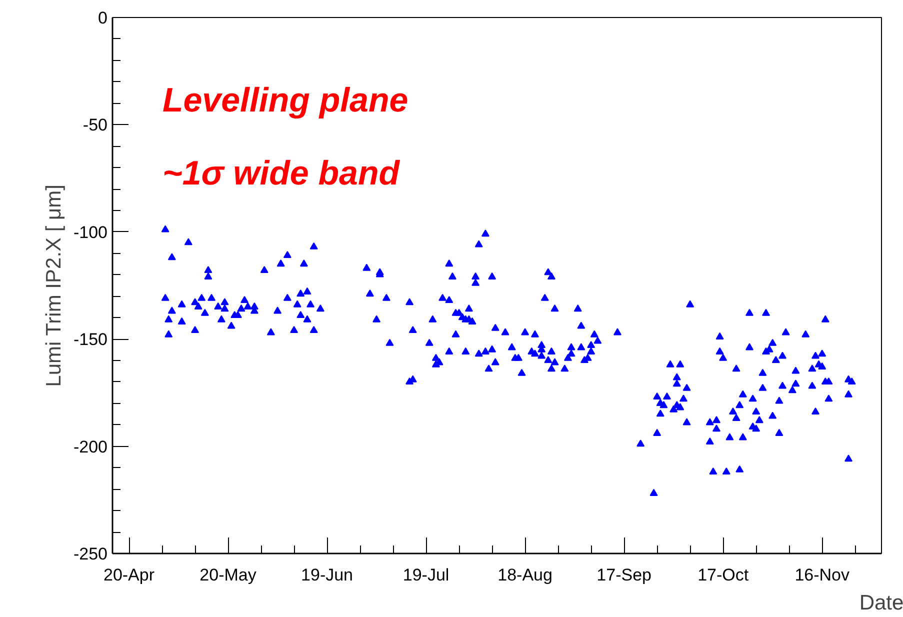  I want to click on x-tick-label: 19-Jul, so click(426, 575).